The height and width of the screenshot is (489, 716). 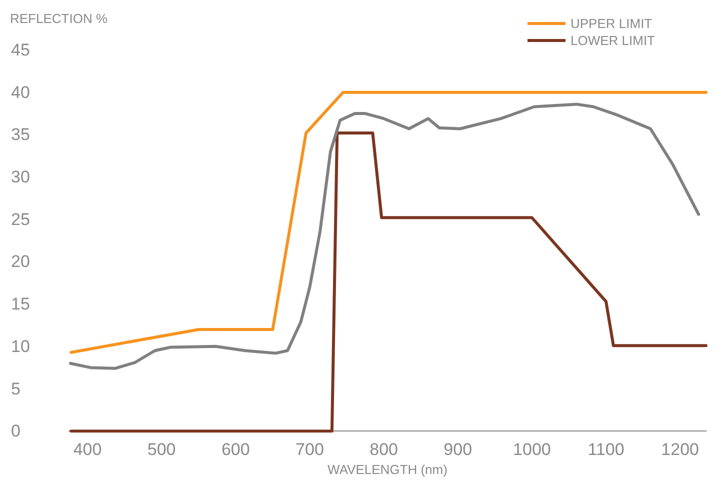 What do you see at coordinates (20, 304) in the screenshot?
I see `y-tick-label: 15` at bounding box center [20, 304].